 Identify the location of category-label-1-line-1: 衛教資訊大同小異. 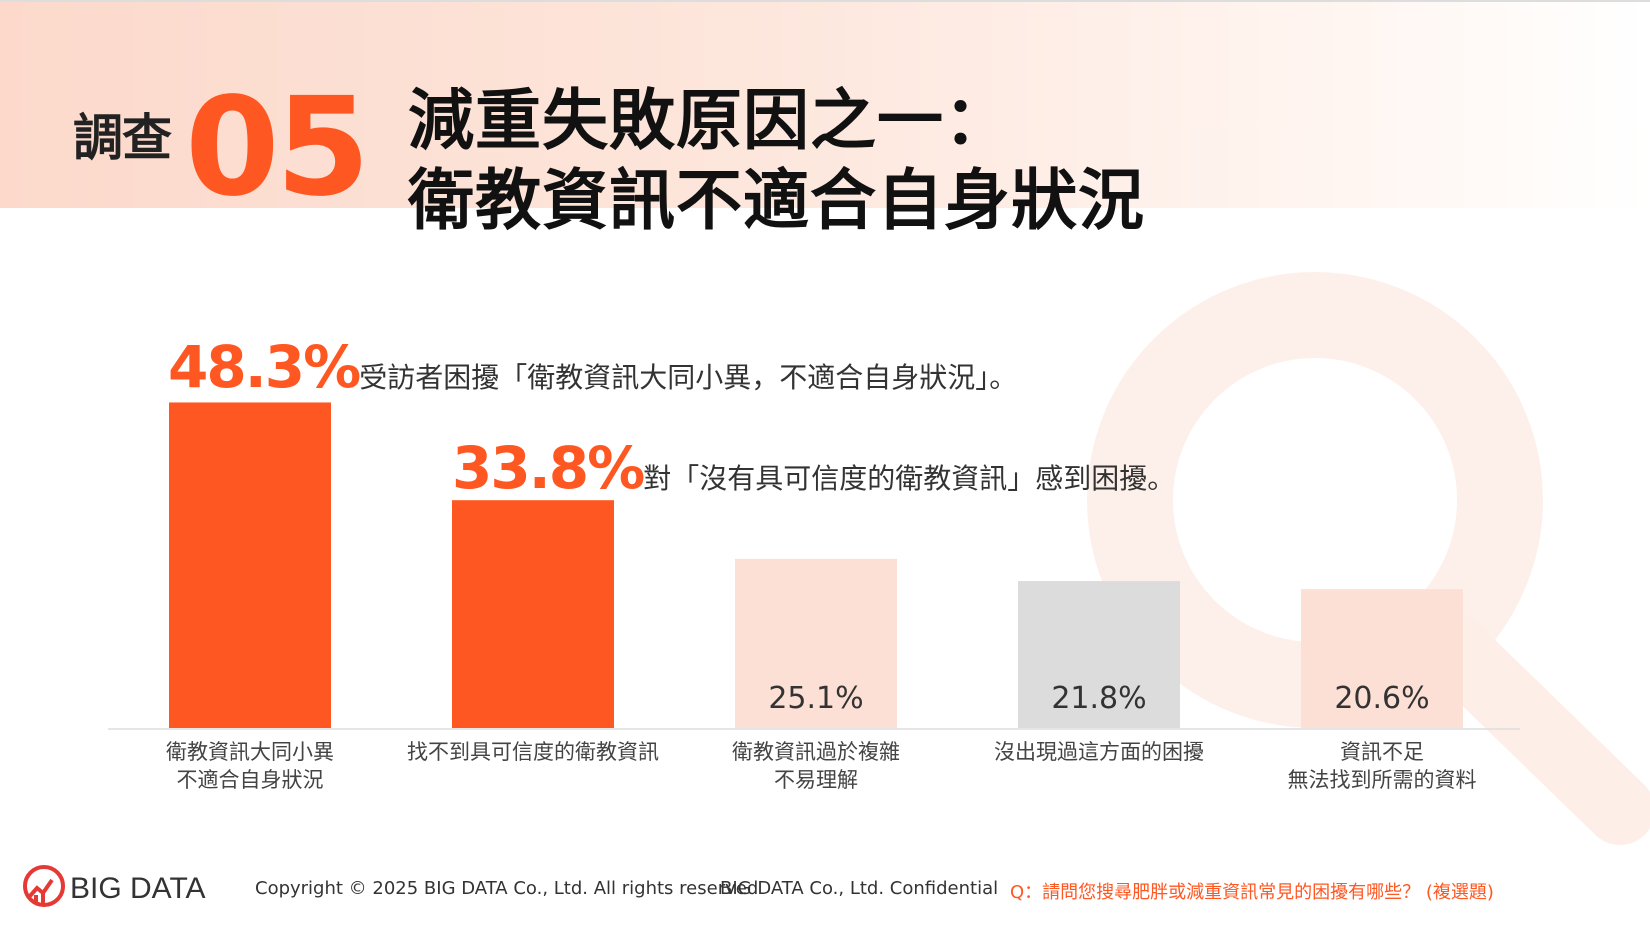
(250, 752).